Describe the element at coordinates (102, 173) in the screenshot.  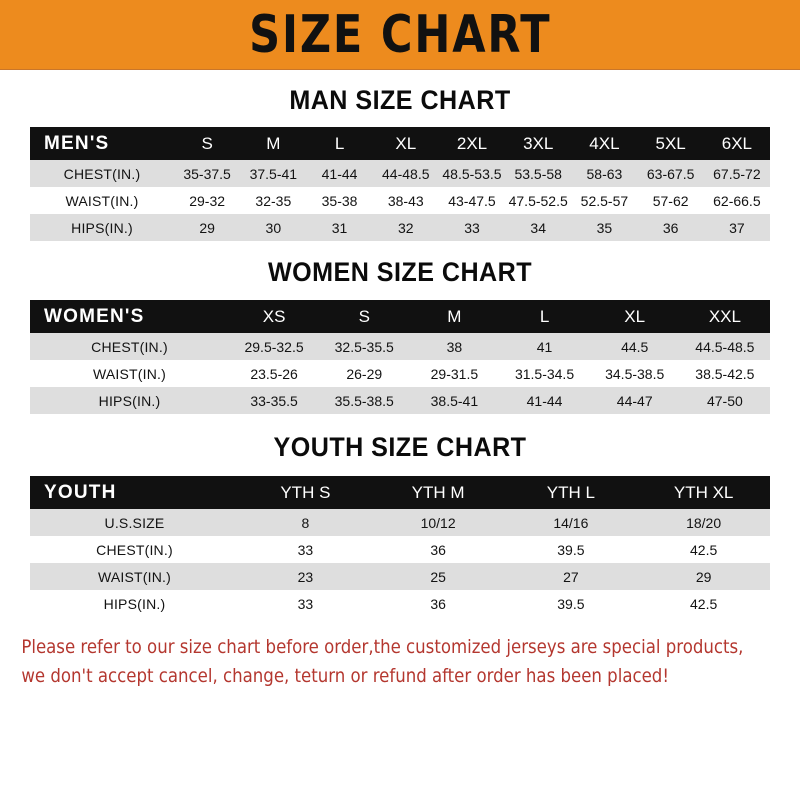
I see `man-row-label: CHEST(IN.)` at that location.